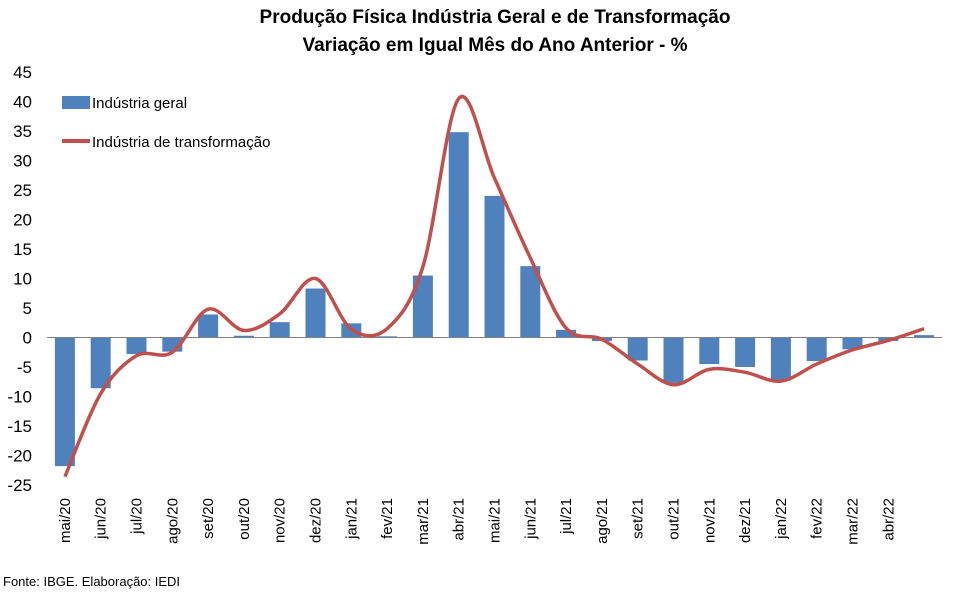 This screenshot has height=596, width=961. What do you see at coordinates (530, 519) in the screenshot?
I see `x-tick-label: jun/21` at bounding box center [530, 519].